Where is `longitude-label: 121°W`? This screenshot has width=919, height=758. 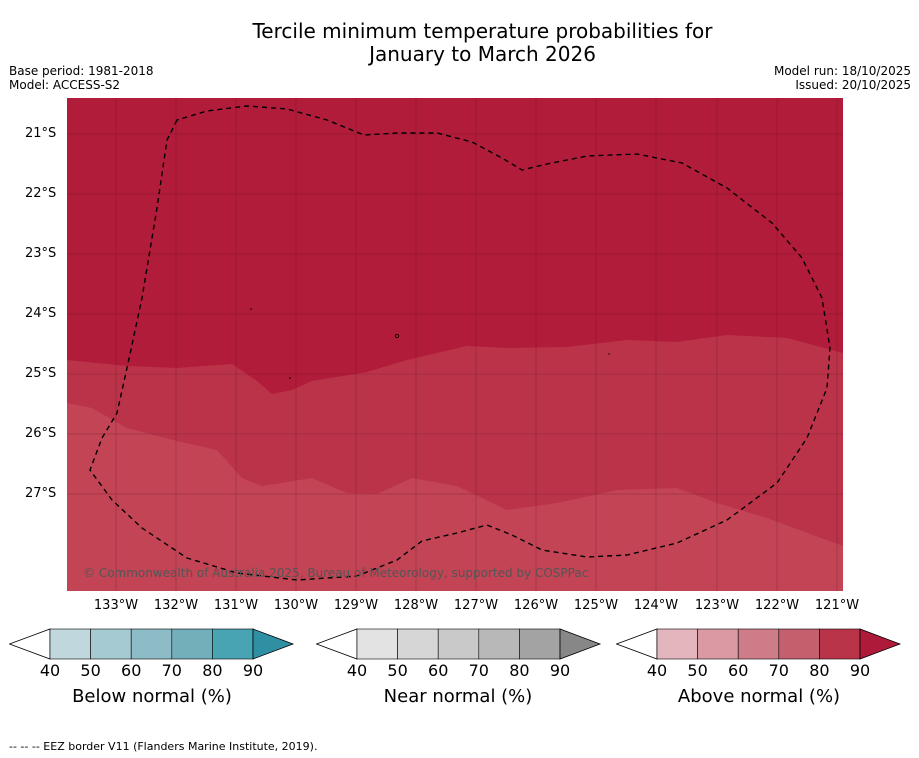
longitude-label: 121°W is located at coordinates (837, 605).